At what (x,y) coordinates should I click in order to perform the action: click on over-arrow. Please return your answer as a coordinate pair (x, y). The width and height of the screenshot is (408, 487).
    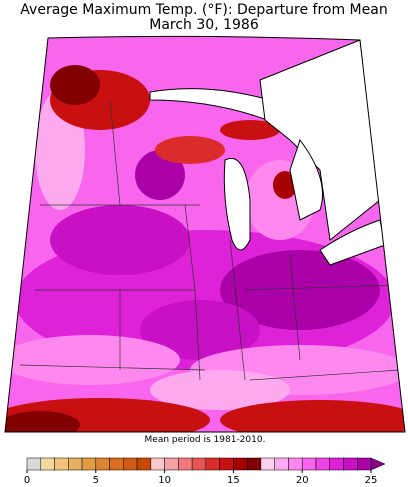
    Looking at the image, I should click on (378, 464).